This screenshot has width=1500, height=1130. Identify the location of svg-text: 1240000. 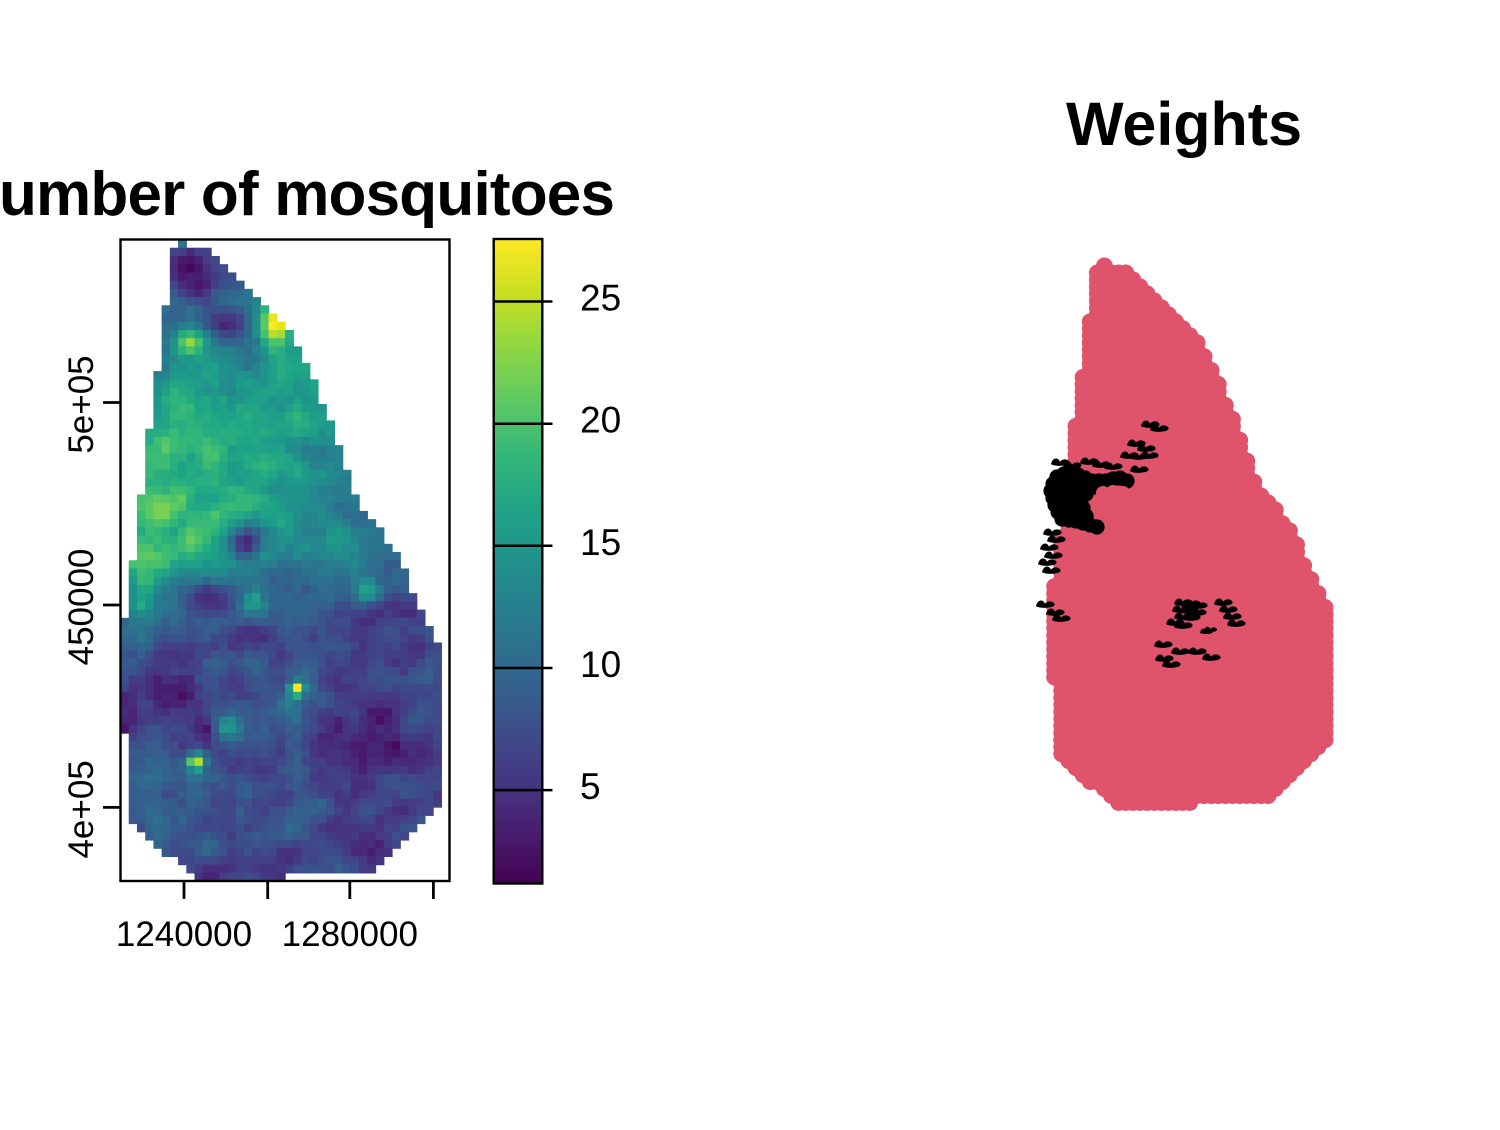
(184, 934).